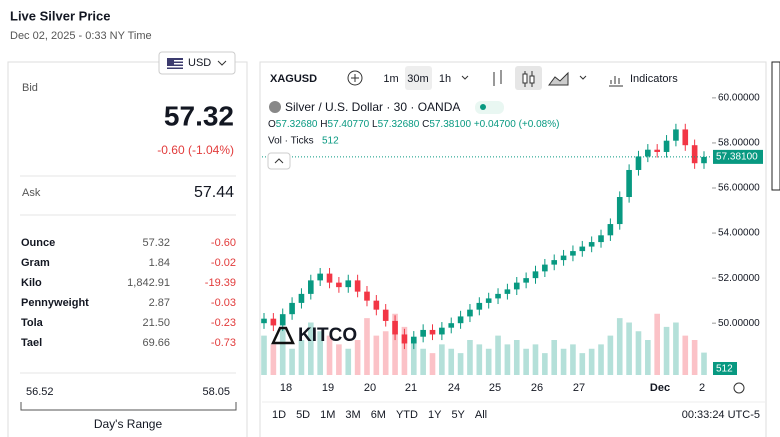 Image resolution: width=780 pixels, height=437 pixels. I want to click on active-interval, so click(418, 78).